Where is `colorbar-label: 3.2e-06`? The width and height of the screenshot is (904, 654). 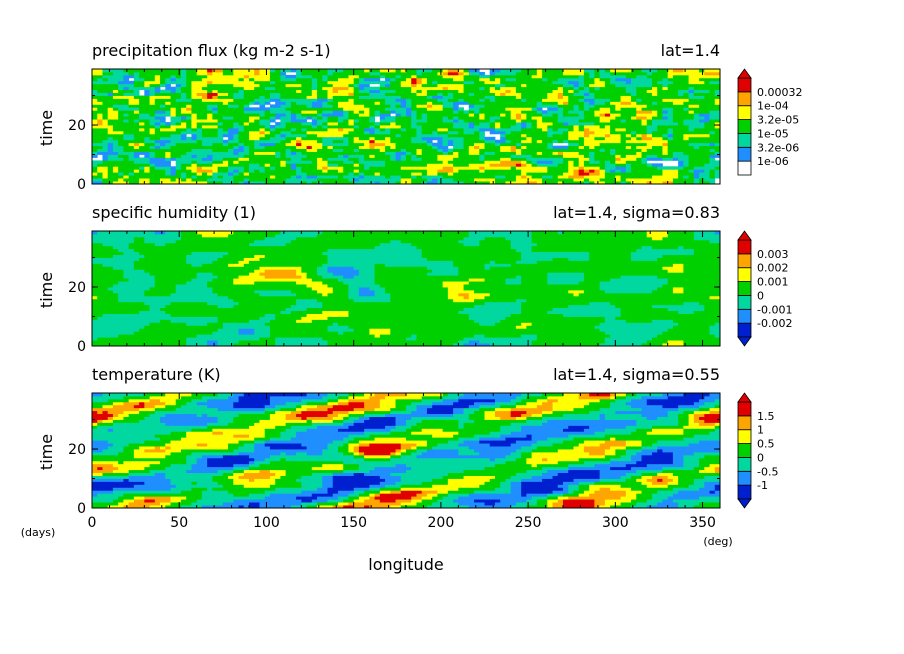
colorbar-label: 3.2e-06 is located at coordinates (778, 147).